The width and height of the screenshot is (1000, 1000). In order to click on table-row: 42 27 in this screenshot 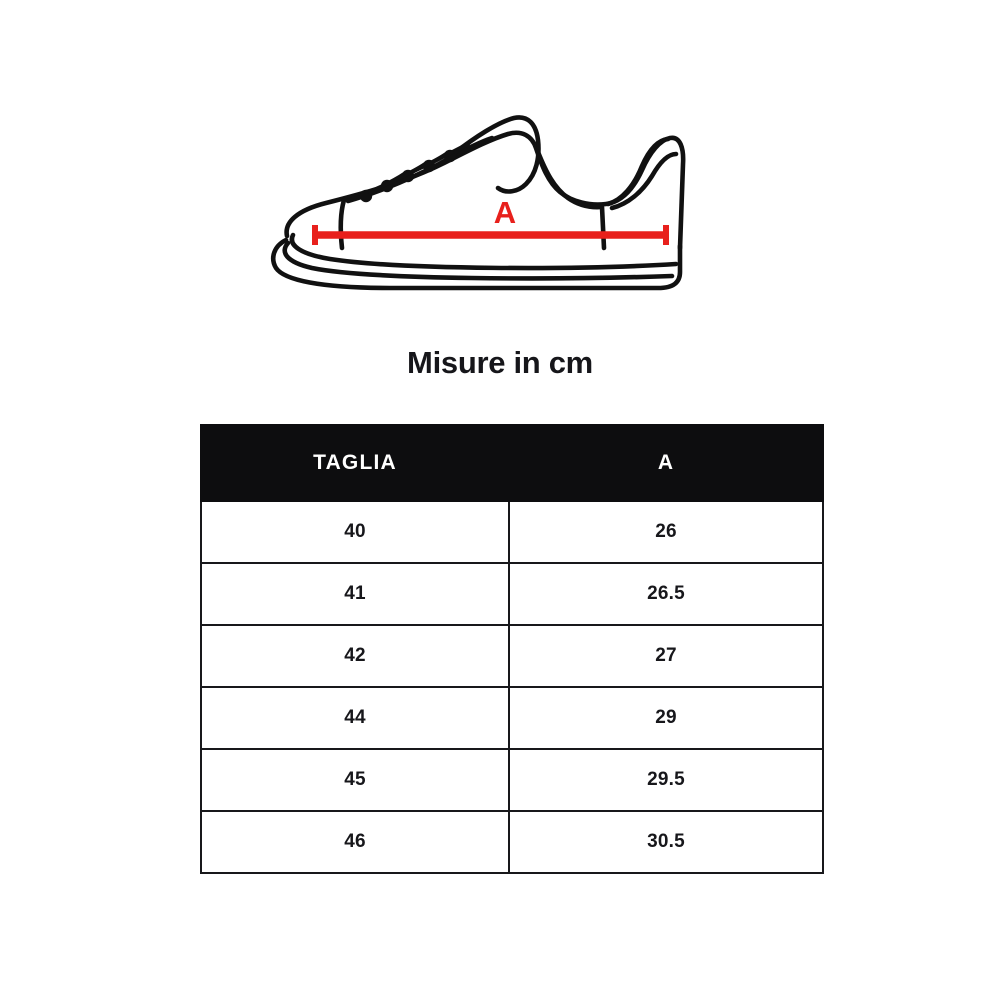, I will do `click(512, 656)`.